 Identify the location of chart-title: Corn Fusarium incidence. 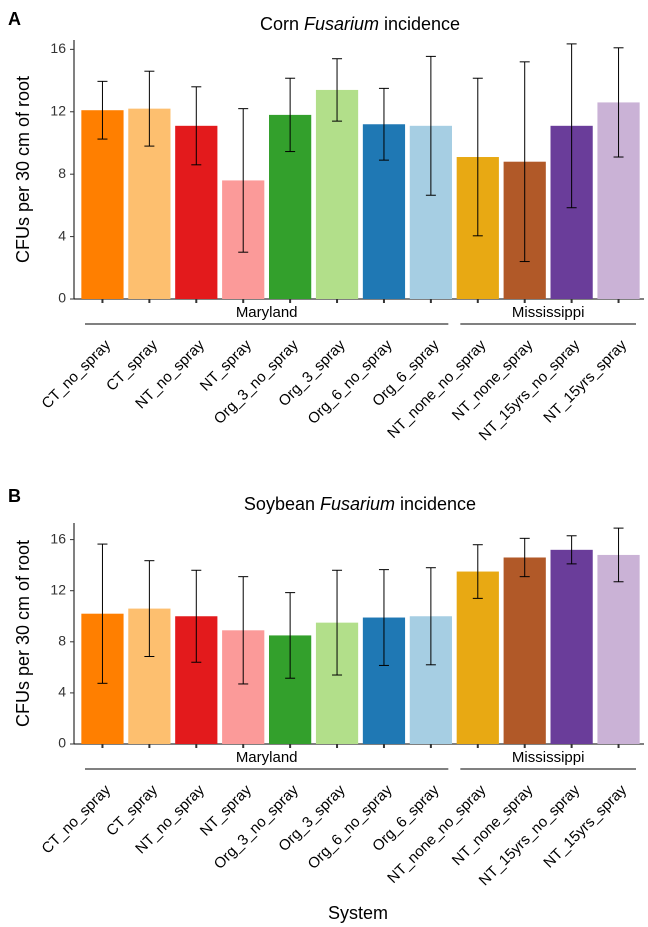
(360, 24).